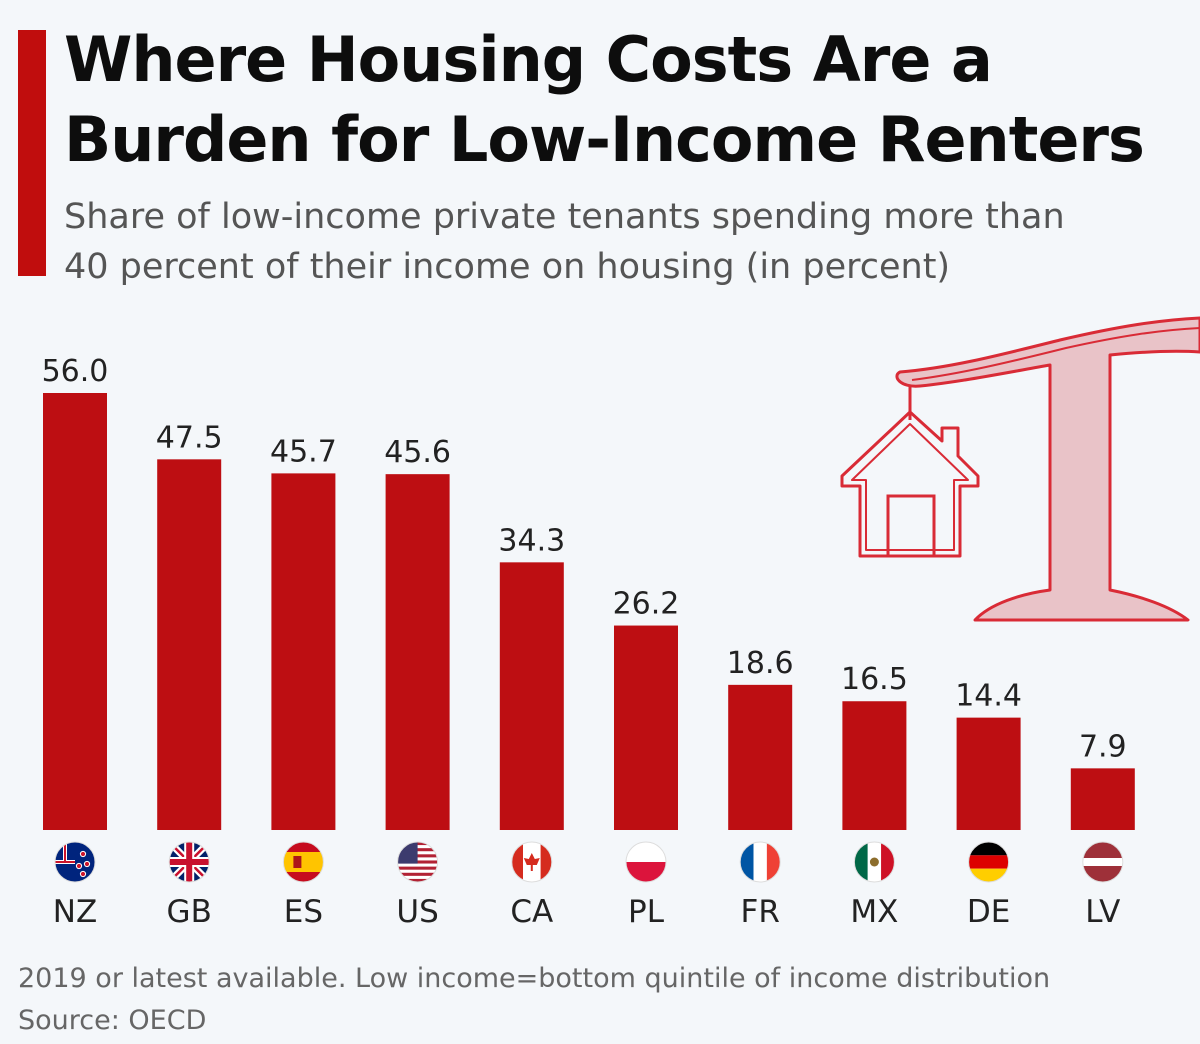 The width and height of the screenshot is (1200, 1044). I want to click on category-label-us: US, so click(417, 912).